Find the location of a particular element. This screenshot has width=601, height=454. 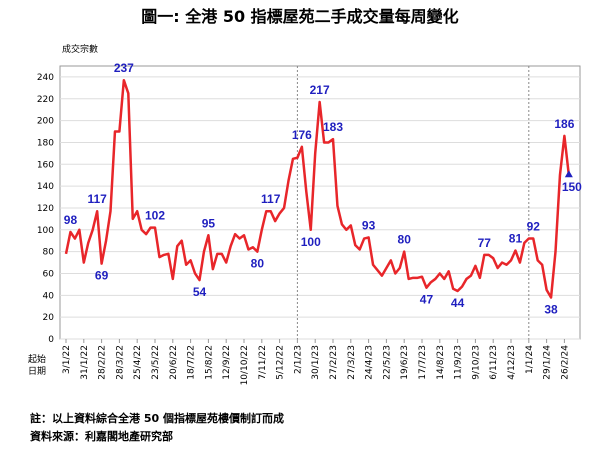

x-tick-label: 20/6/22 is located at coordinates (174, 362).